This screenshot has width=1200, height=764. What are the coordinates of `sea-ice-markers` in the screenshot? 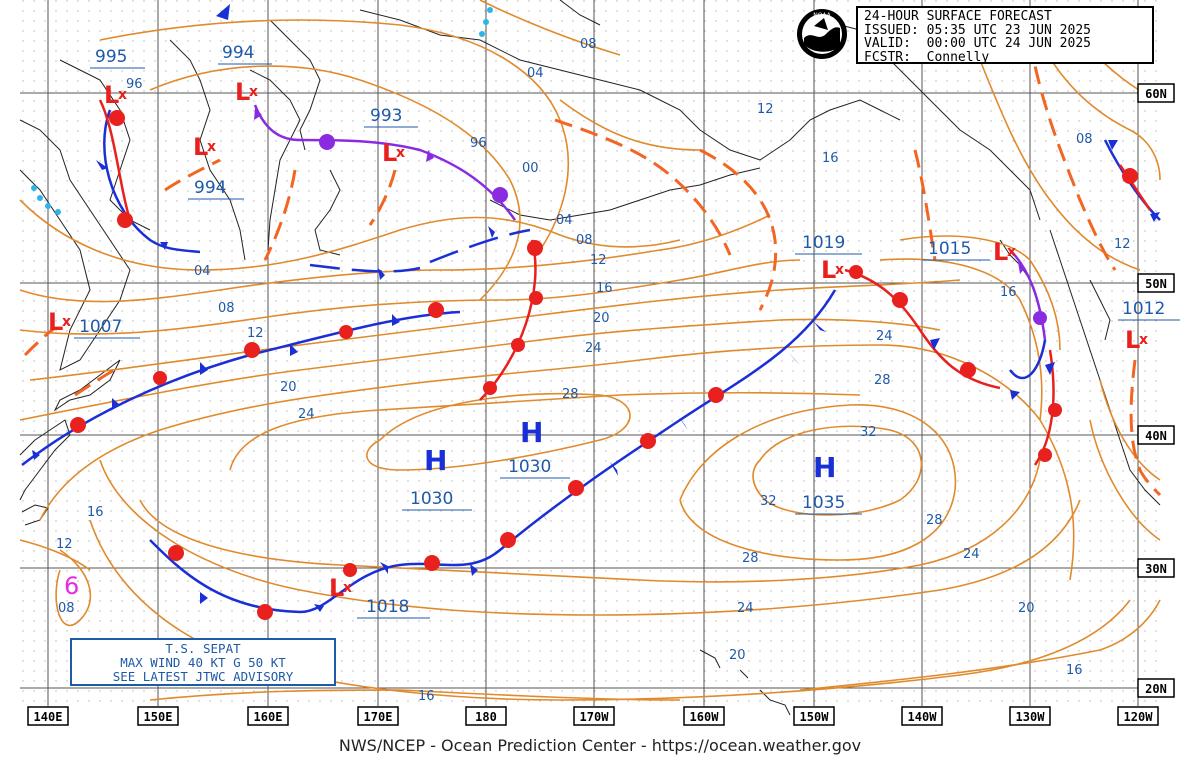 It's located at (262, 111).